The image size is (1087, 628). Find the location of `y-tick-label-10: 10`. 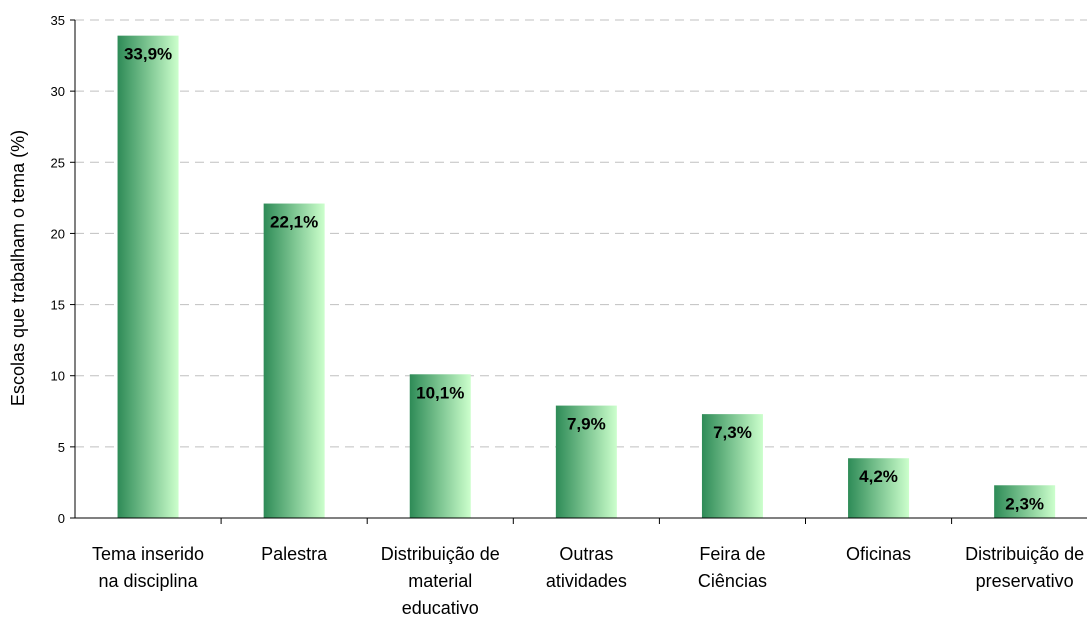

y-tick-label-10: 10 is located at coordinates (58, 376).